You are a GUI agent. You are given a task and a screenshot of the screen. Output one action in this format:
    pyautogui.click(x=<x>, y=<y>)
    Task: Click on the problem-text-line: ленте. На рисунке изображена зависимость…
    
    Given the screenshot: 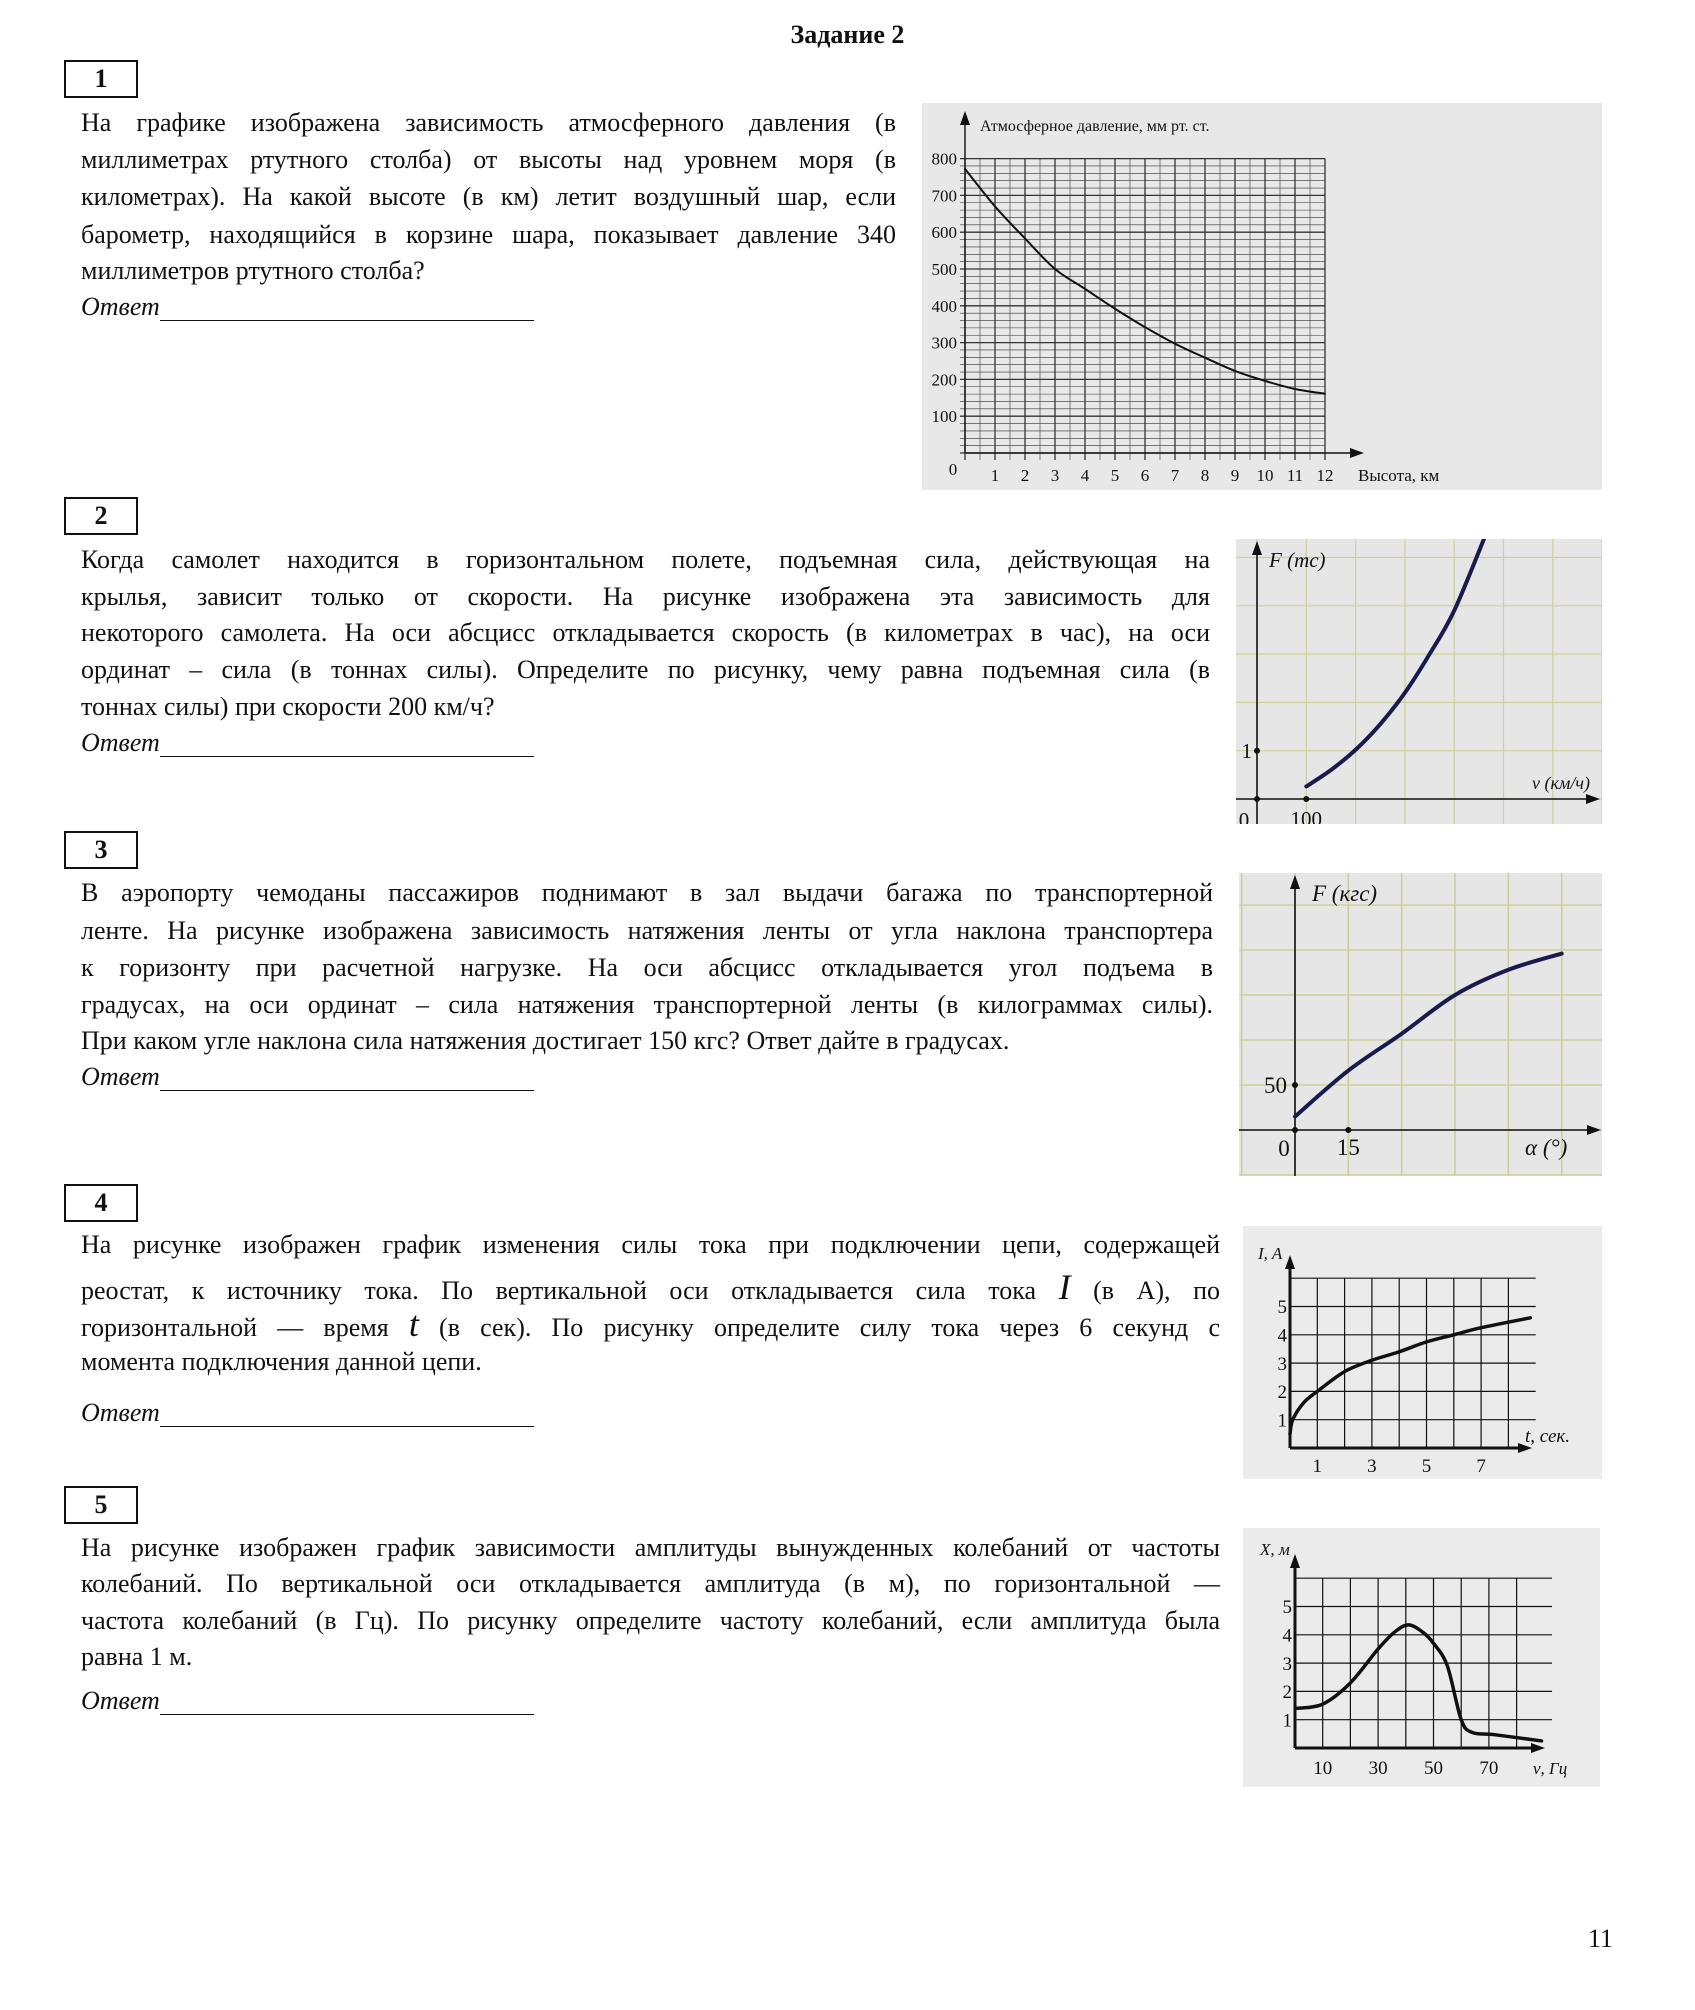 What is the action you would take?
    pyautogui.click(x=647, y=930)
    